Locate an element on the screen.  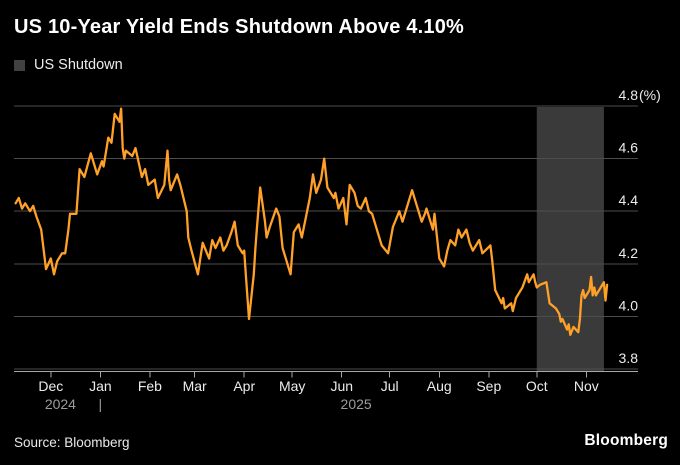
month-label: Nov is located at coordinates (586, 386).